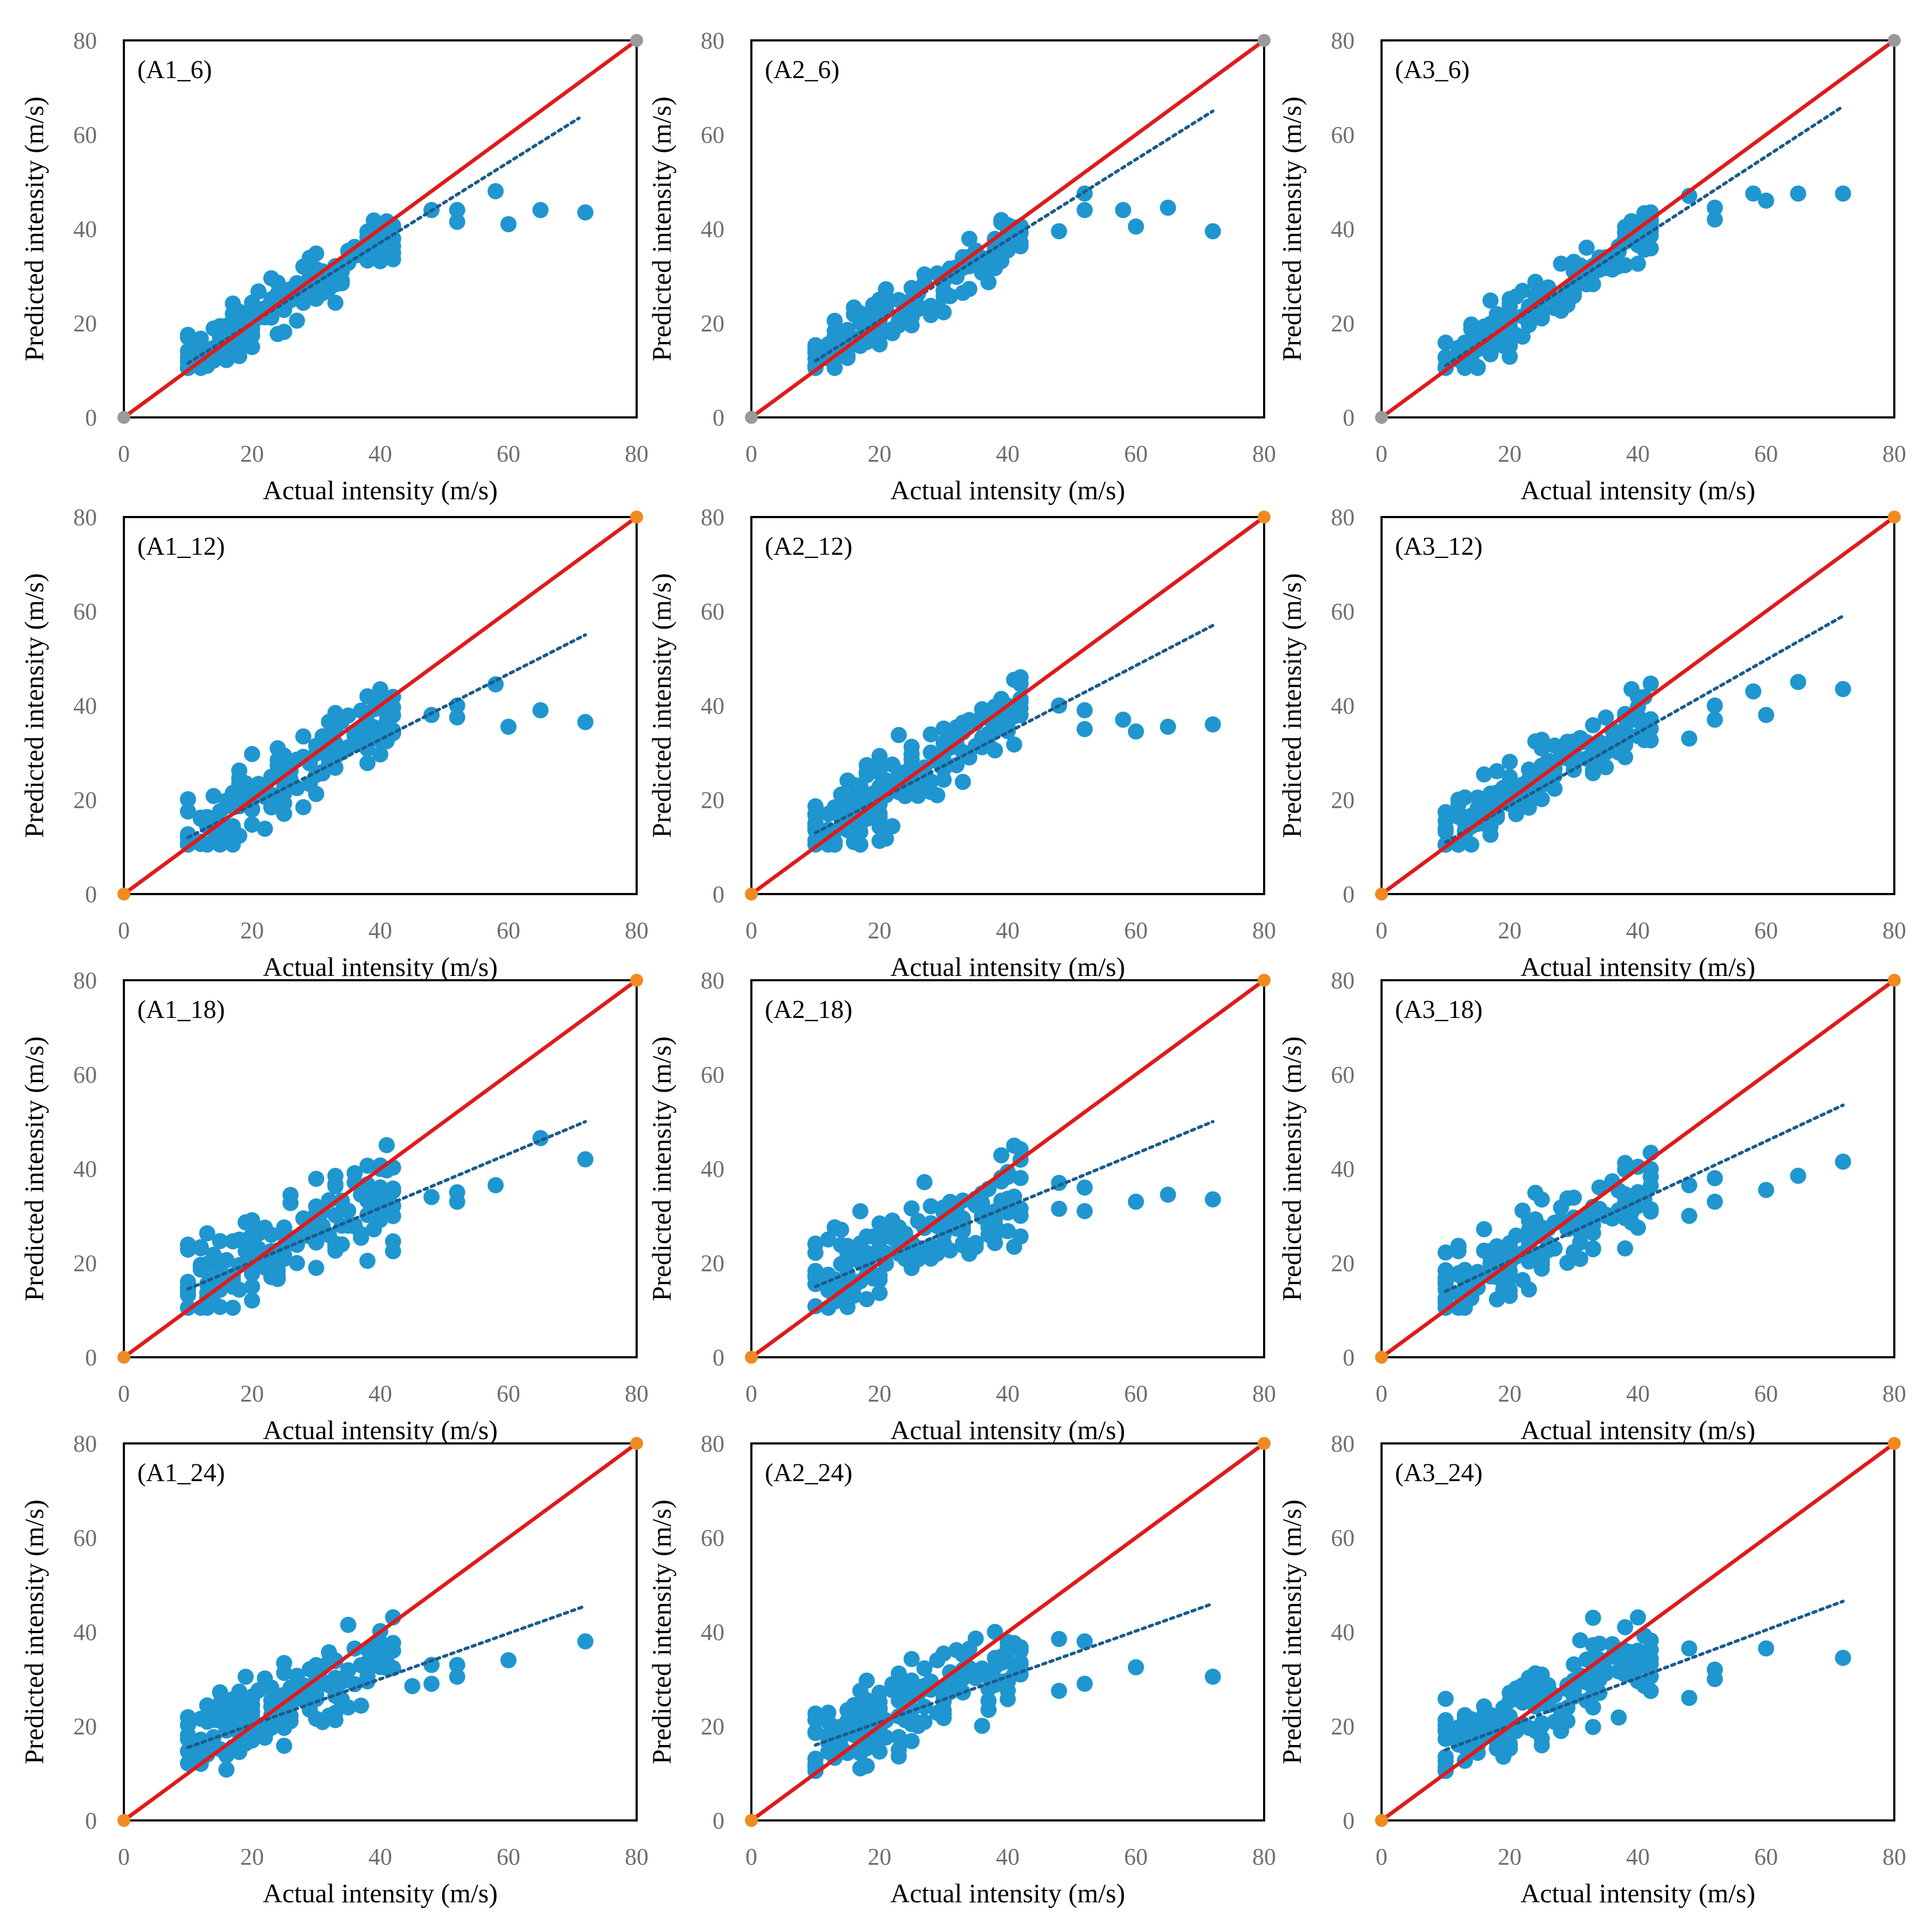  Describe the element at coordinates (751, 1857) in the screenshot. I see `x-tick-label: 0` at that location.